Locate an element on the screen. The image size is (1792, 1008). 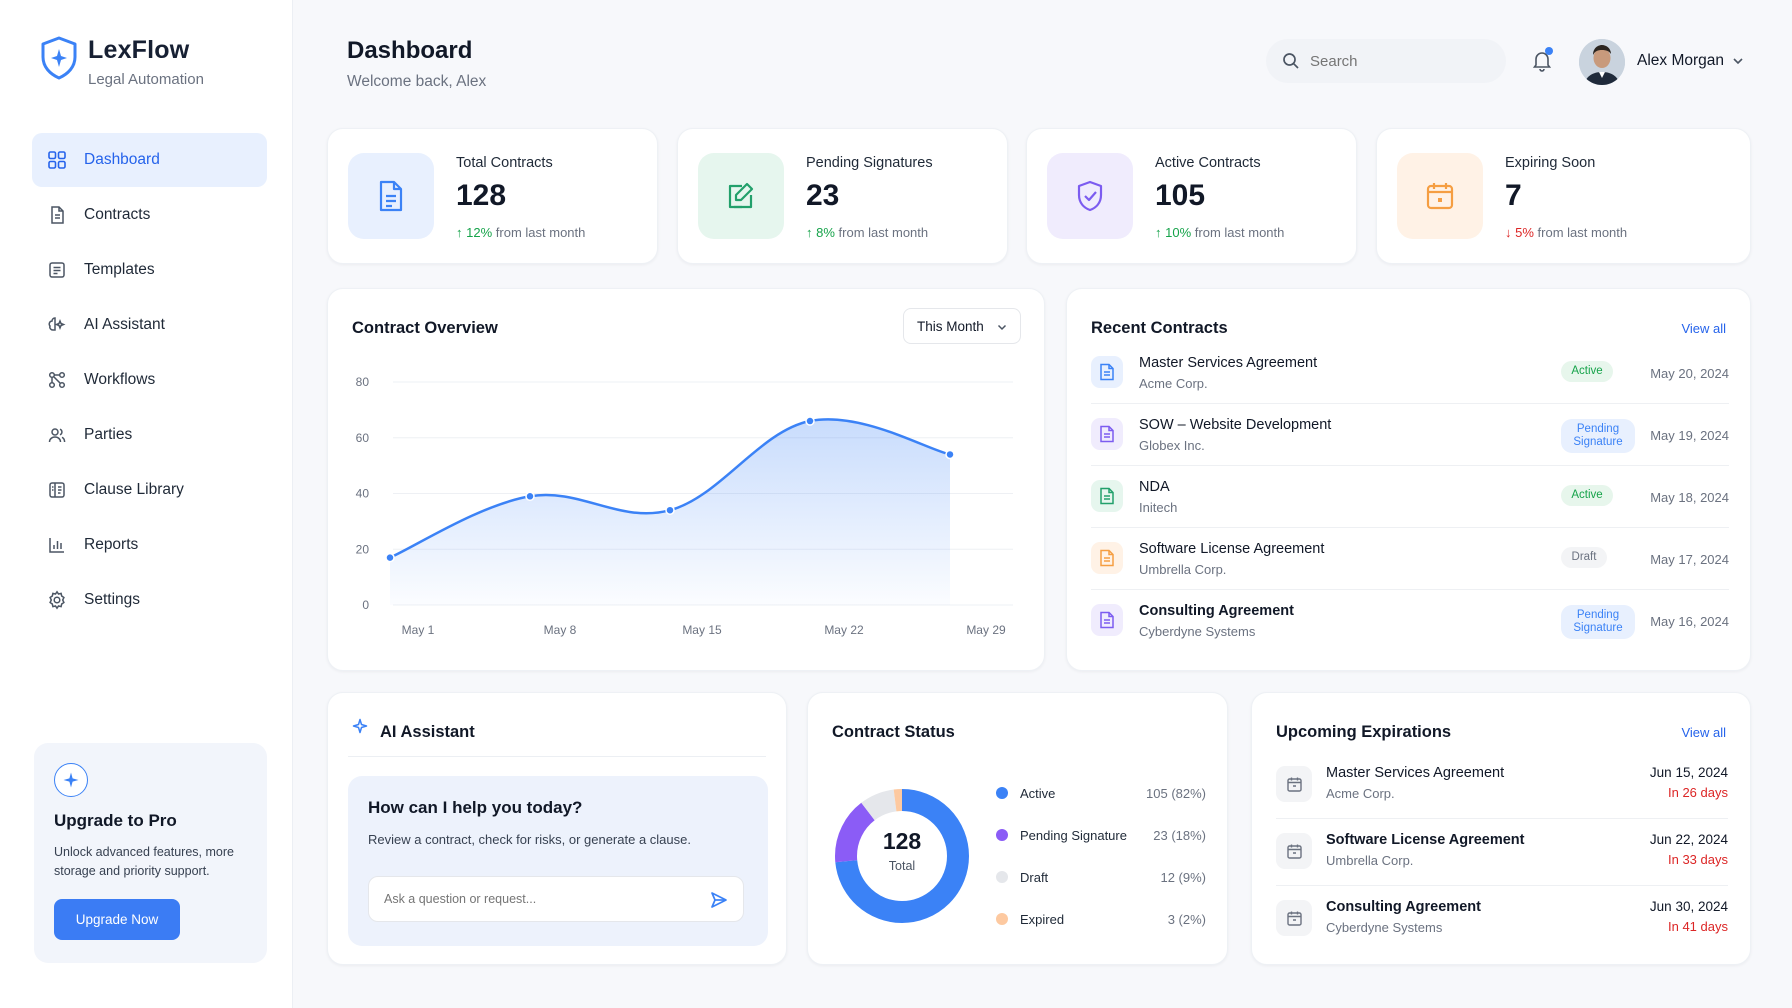
upgrade-title: Upgrade to Pro is located at coordinates (115, 820).